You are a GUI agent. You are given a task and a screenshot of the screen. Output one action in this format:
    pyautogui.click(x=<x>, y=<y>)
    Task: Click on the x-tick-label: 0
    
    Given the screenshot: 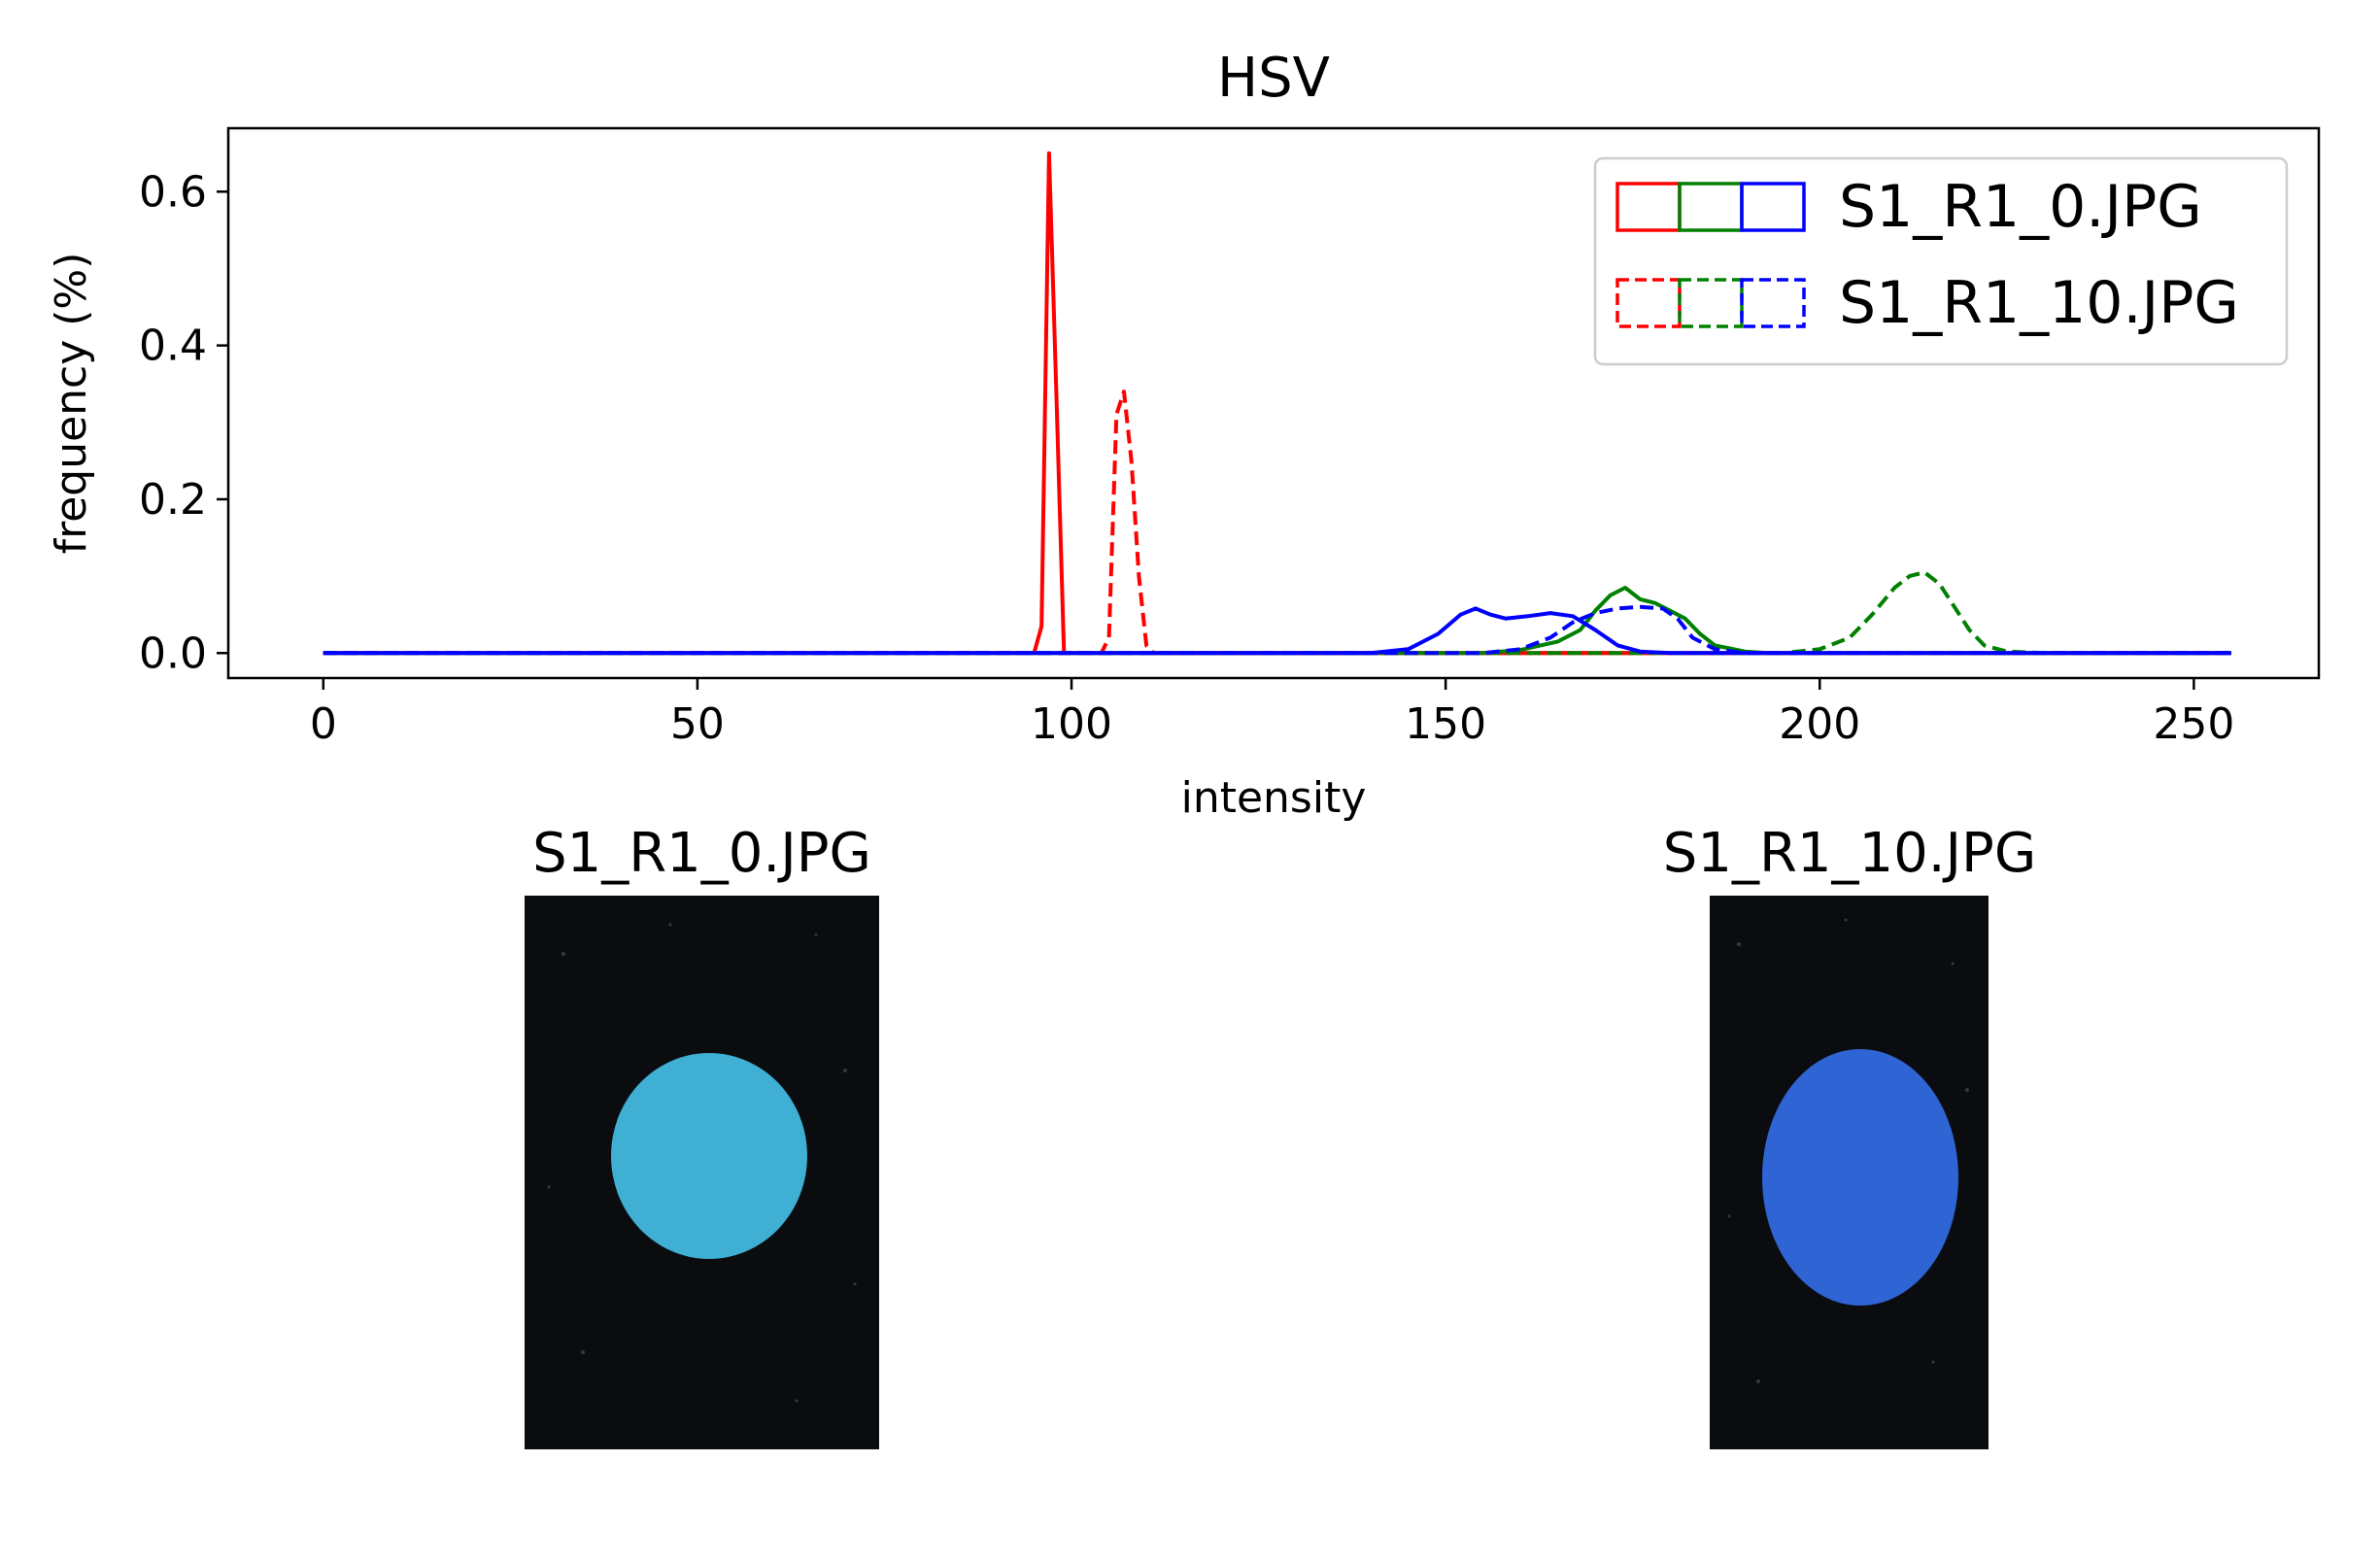 What is the action you would take?
    pyautogui.click(x=323, y=724)
    